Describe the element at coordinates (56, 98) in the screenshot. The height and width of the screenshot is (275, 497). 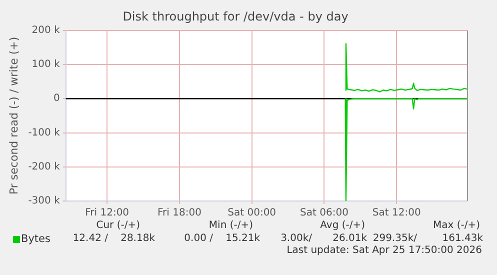
I see `y-tick-label: 0` at that location.